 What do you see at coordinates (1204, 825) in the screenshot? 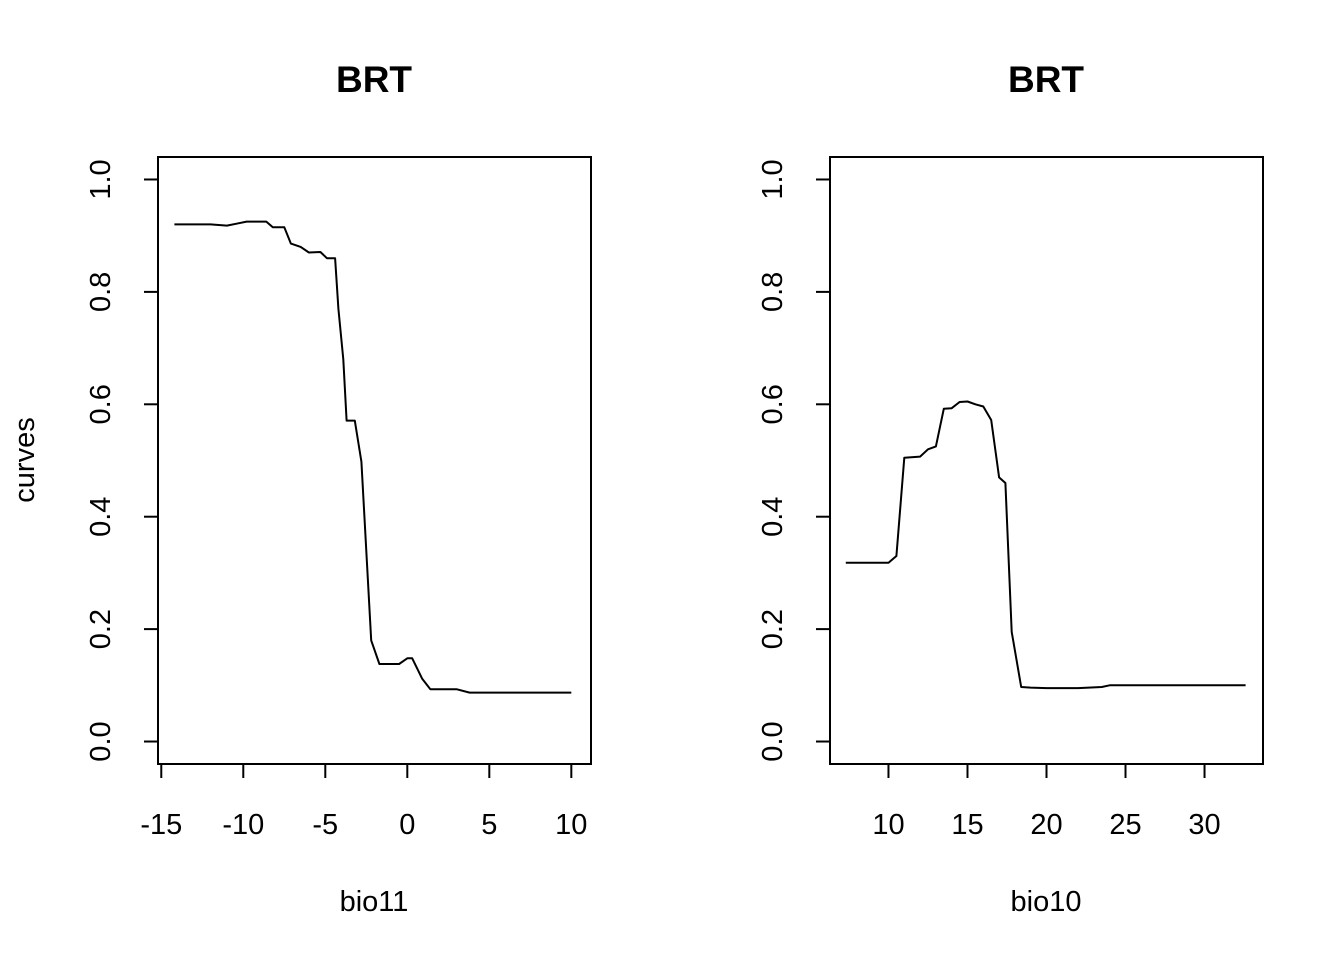
I see `x-tick-label: 30` at bounding box center [1204, 825].